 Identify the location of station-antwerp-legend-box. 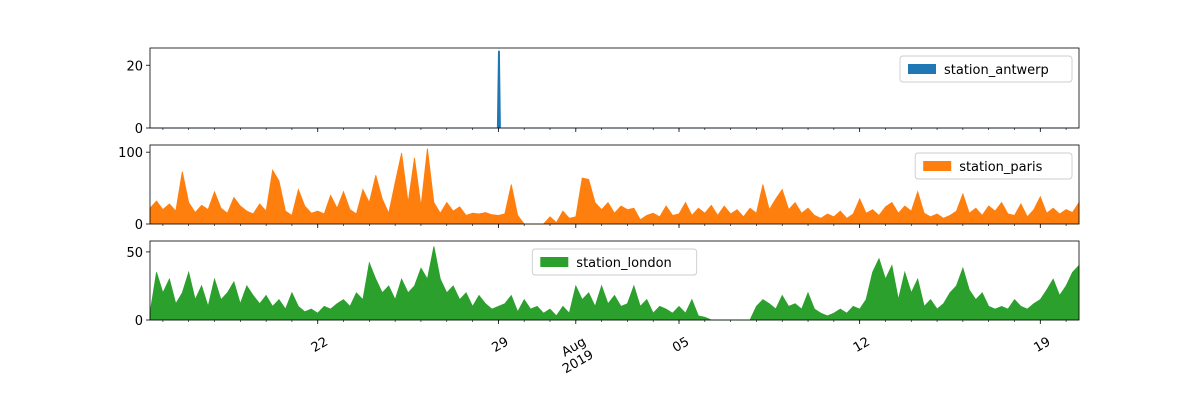
(986, 69).